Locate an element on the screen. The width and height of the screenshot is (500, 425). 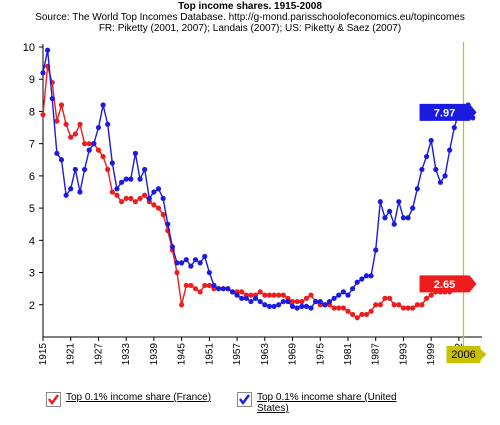
x-tick-label: 1981 is located at coordinates (348, 354).